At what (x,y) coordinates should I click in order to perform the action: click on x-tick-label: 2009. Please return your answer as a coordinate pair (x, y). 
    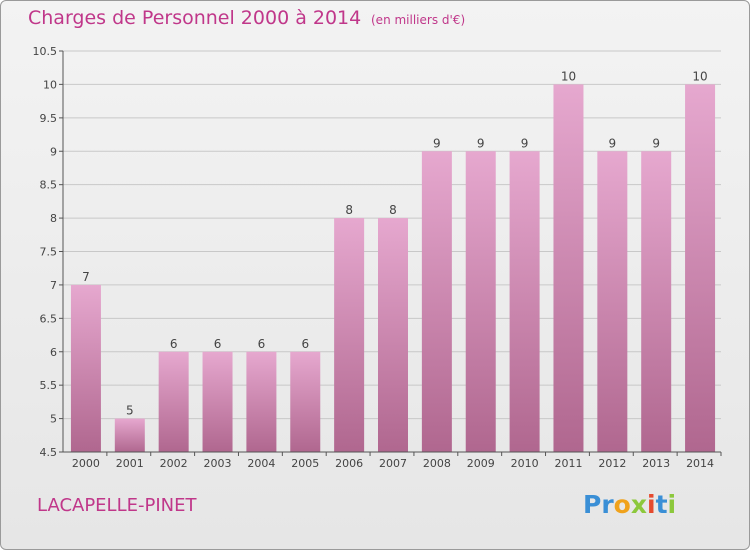
    Looking at the image, I should click on (481, 463).